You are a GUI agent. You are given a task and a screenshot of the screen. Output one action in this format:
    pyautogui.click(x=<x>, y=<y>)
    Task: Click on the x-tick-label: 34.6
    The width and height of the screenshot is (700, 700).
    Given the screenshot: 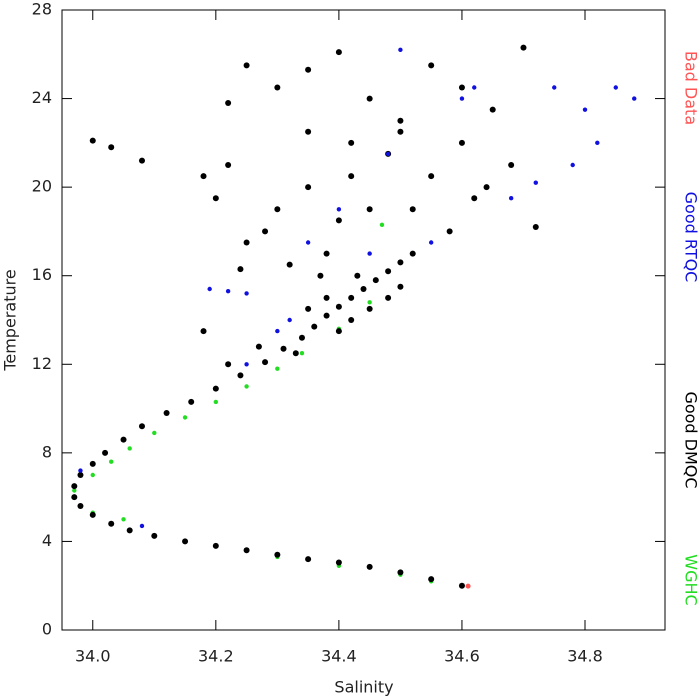 What is the action you would take?
    pyautogui.click(x=462, y=656)
    